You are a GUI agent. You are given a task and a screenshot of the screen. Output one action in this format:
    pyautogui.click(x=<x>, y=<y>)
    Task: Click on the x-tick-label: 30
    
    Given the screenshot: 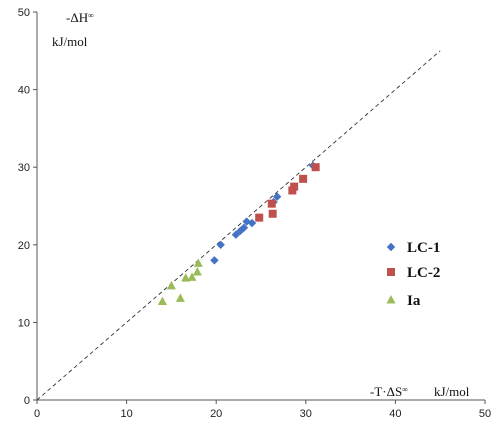 What is the action you would take?
    pyautogui.click(x=306, y=414)
    